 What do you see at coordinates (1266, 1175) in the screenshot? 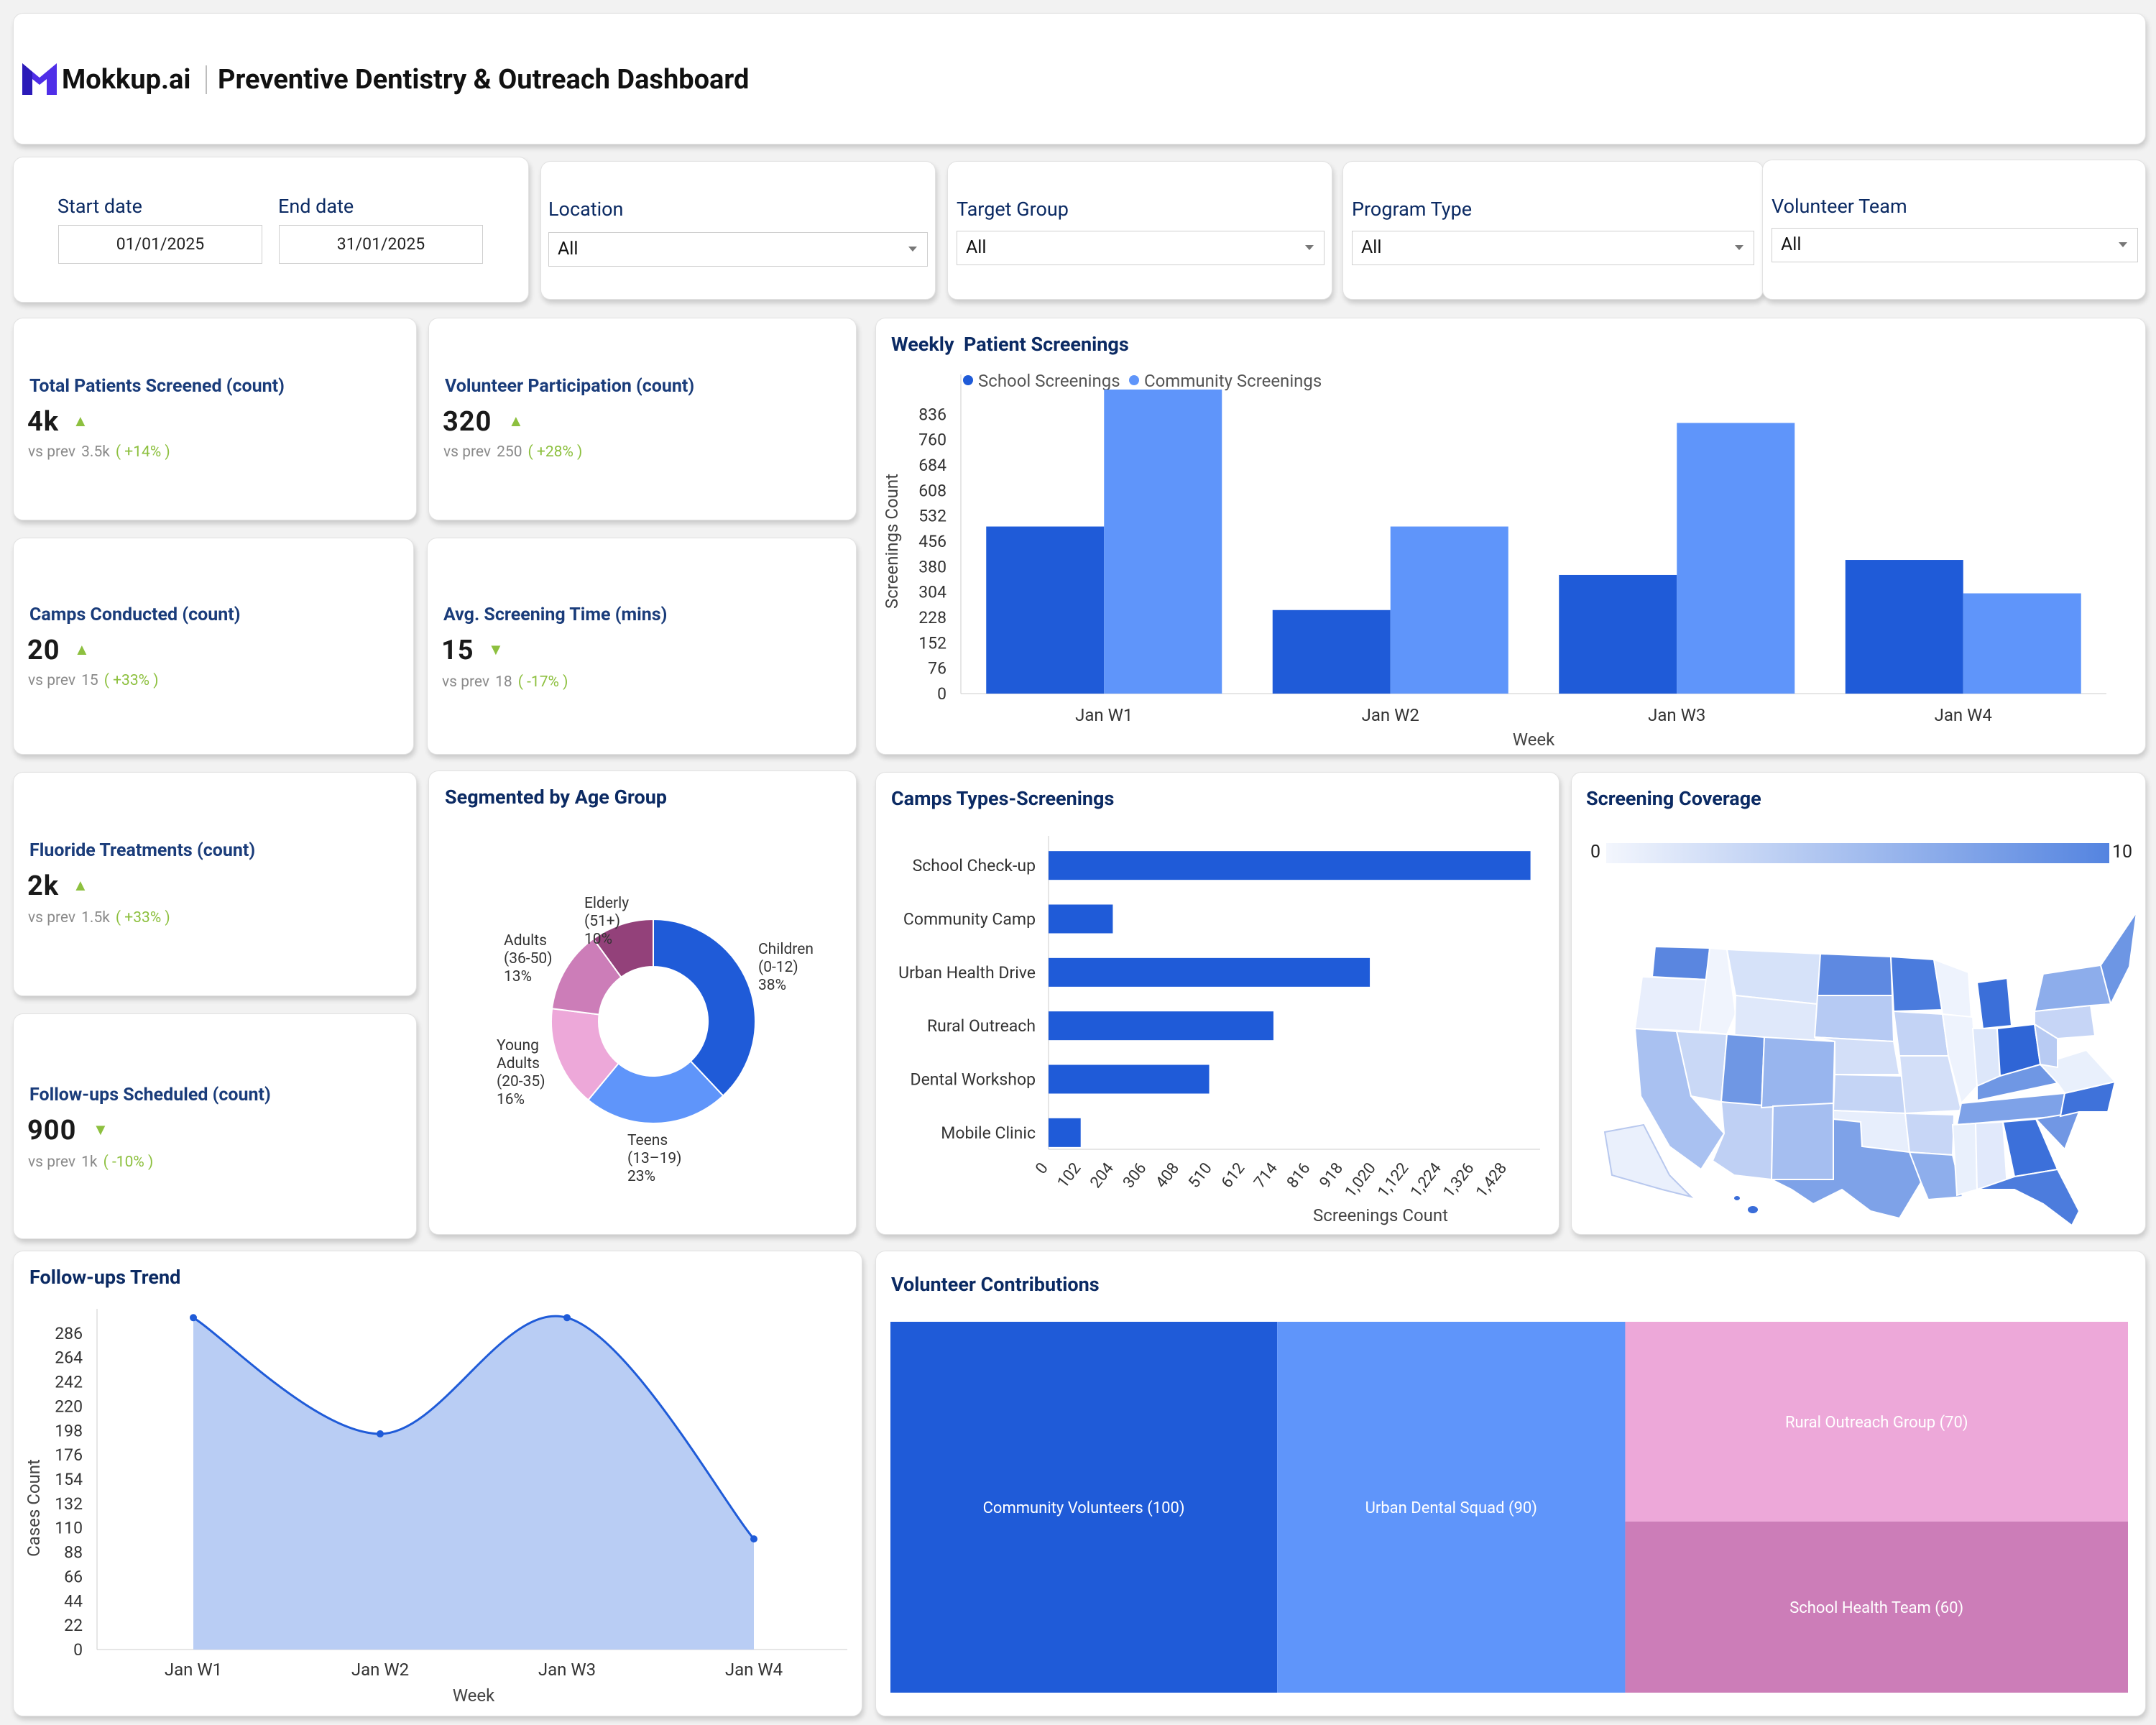
I see `x-tick-label: 714` at bounding box center [1266, 1175].